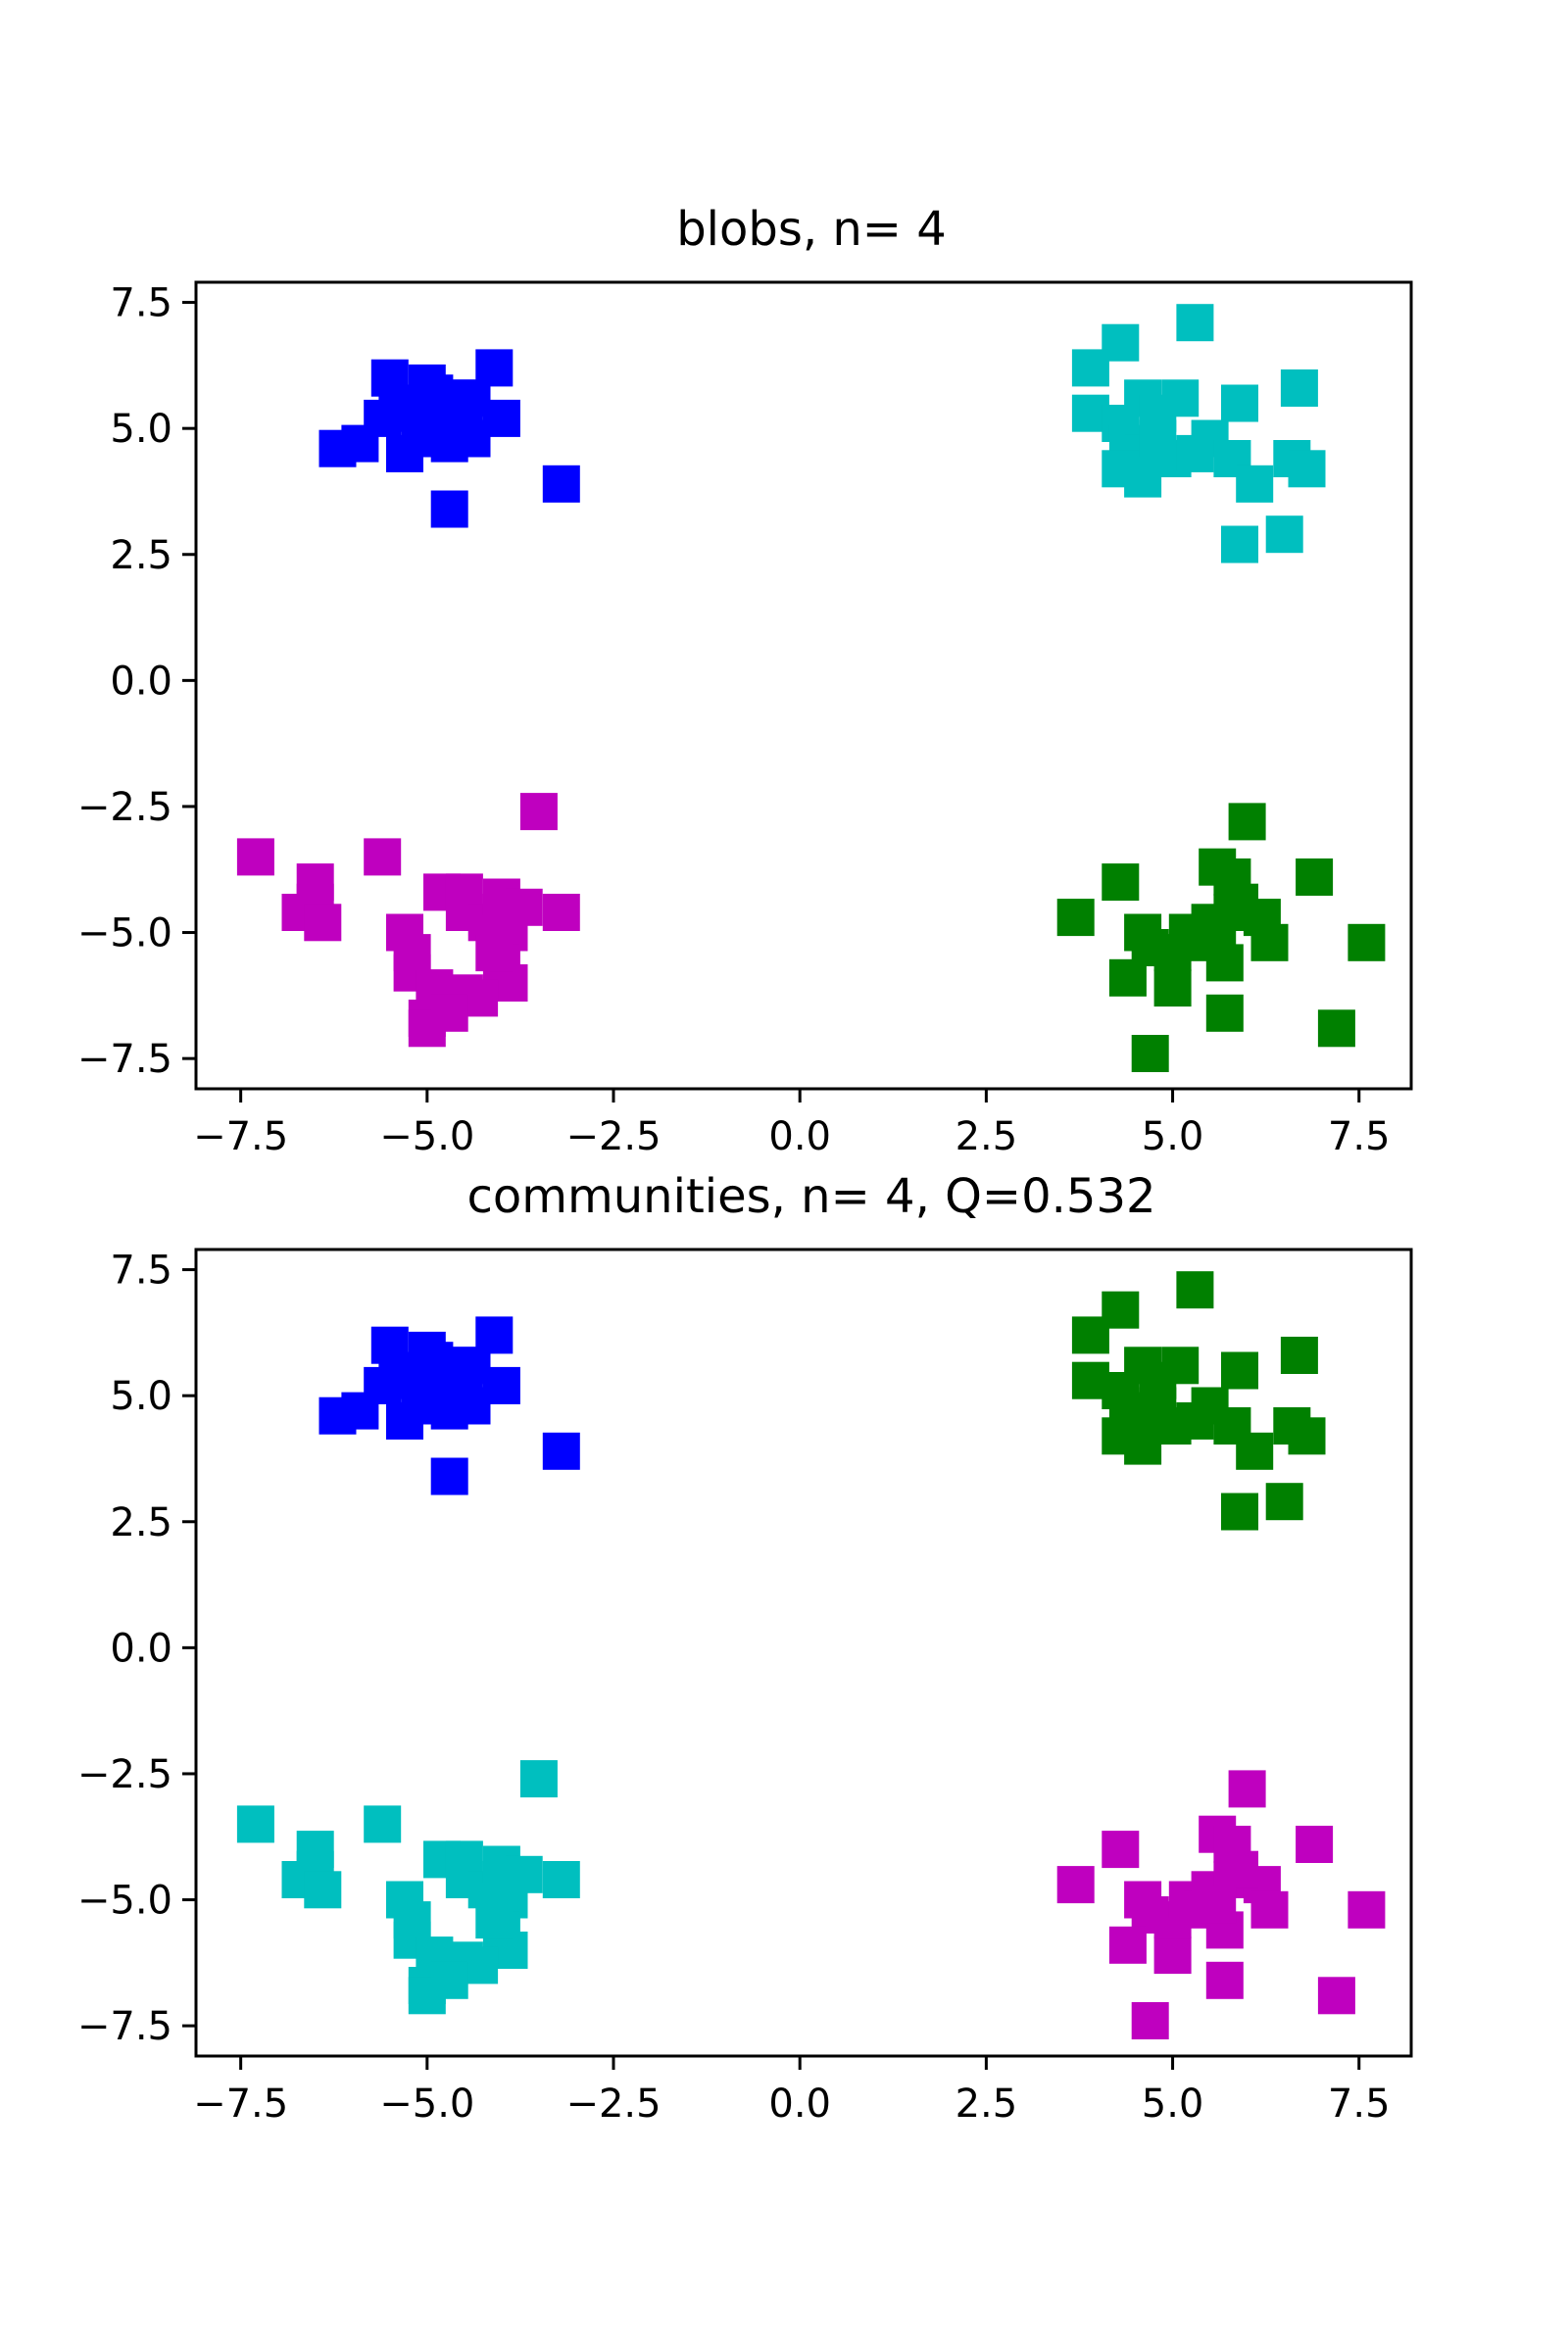 This screenshot has width=1568, height=2352. I want to click on blobs-xtick-label-0: −7.5, so click(240, 1136).